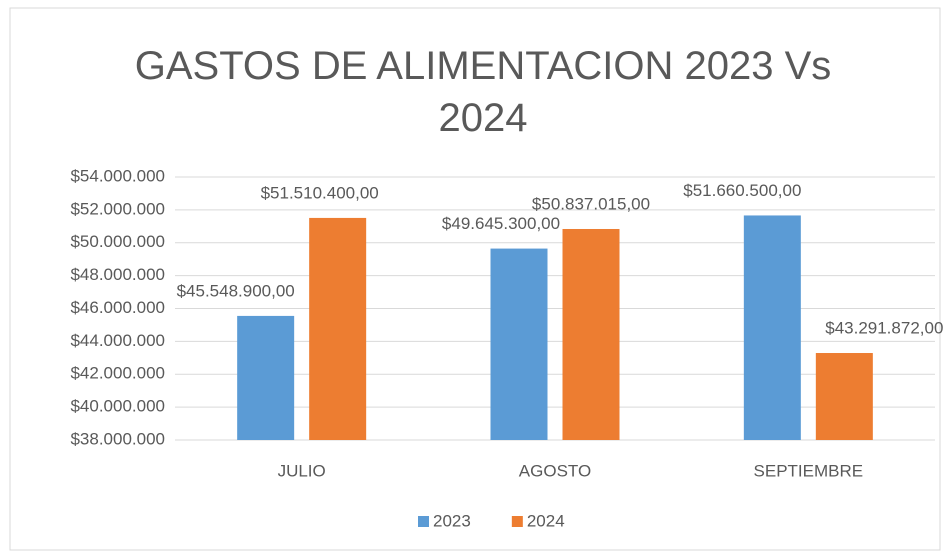 Image resolution: width=948 pixels, height=557 pixels. I want to click on y-tick-label: $54.000.000, so click(117, 175).